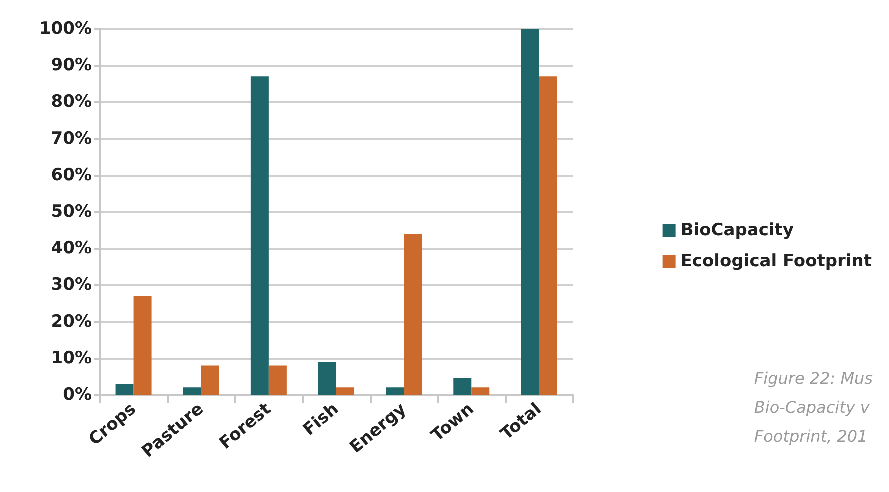 The image size is (889, 492). I want to click on y-tick-label: 60%, so click(71, 175).